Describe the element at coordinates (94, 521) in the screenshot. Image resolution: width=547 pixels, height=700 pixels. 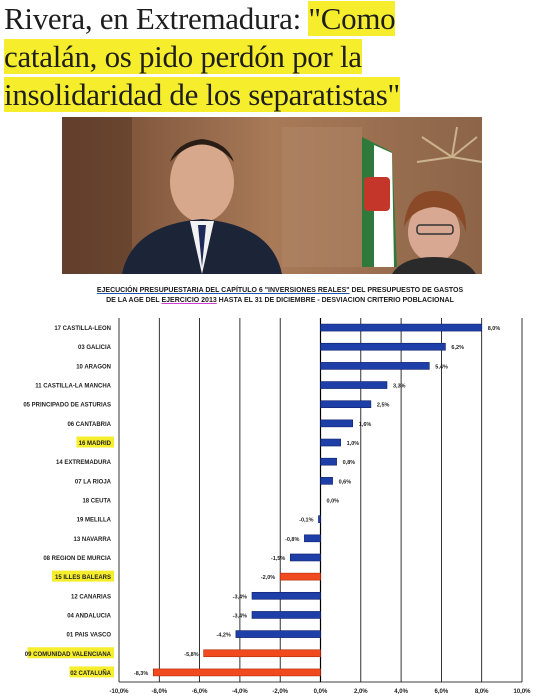
I see `category-label: 19 MELILLA` at that location.